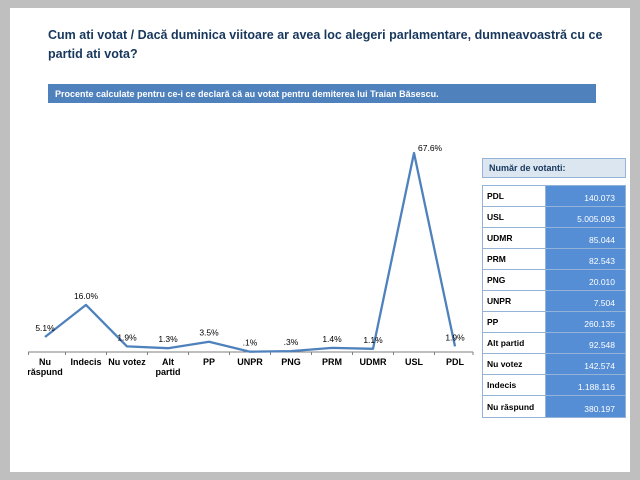  I want to click on votes-table-row-value: 82.543, so click(585, 259).